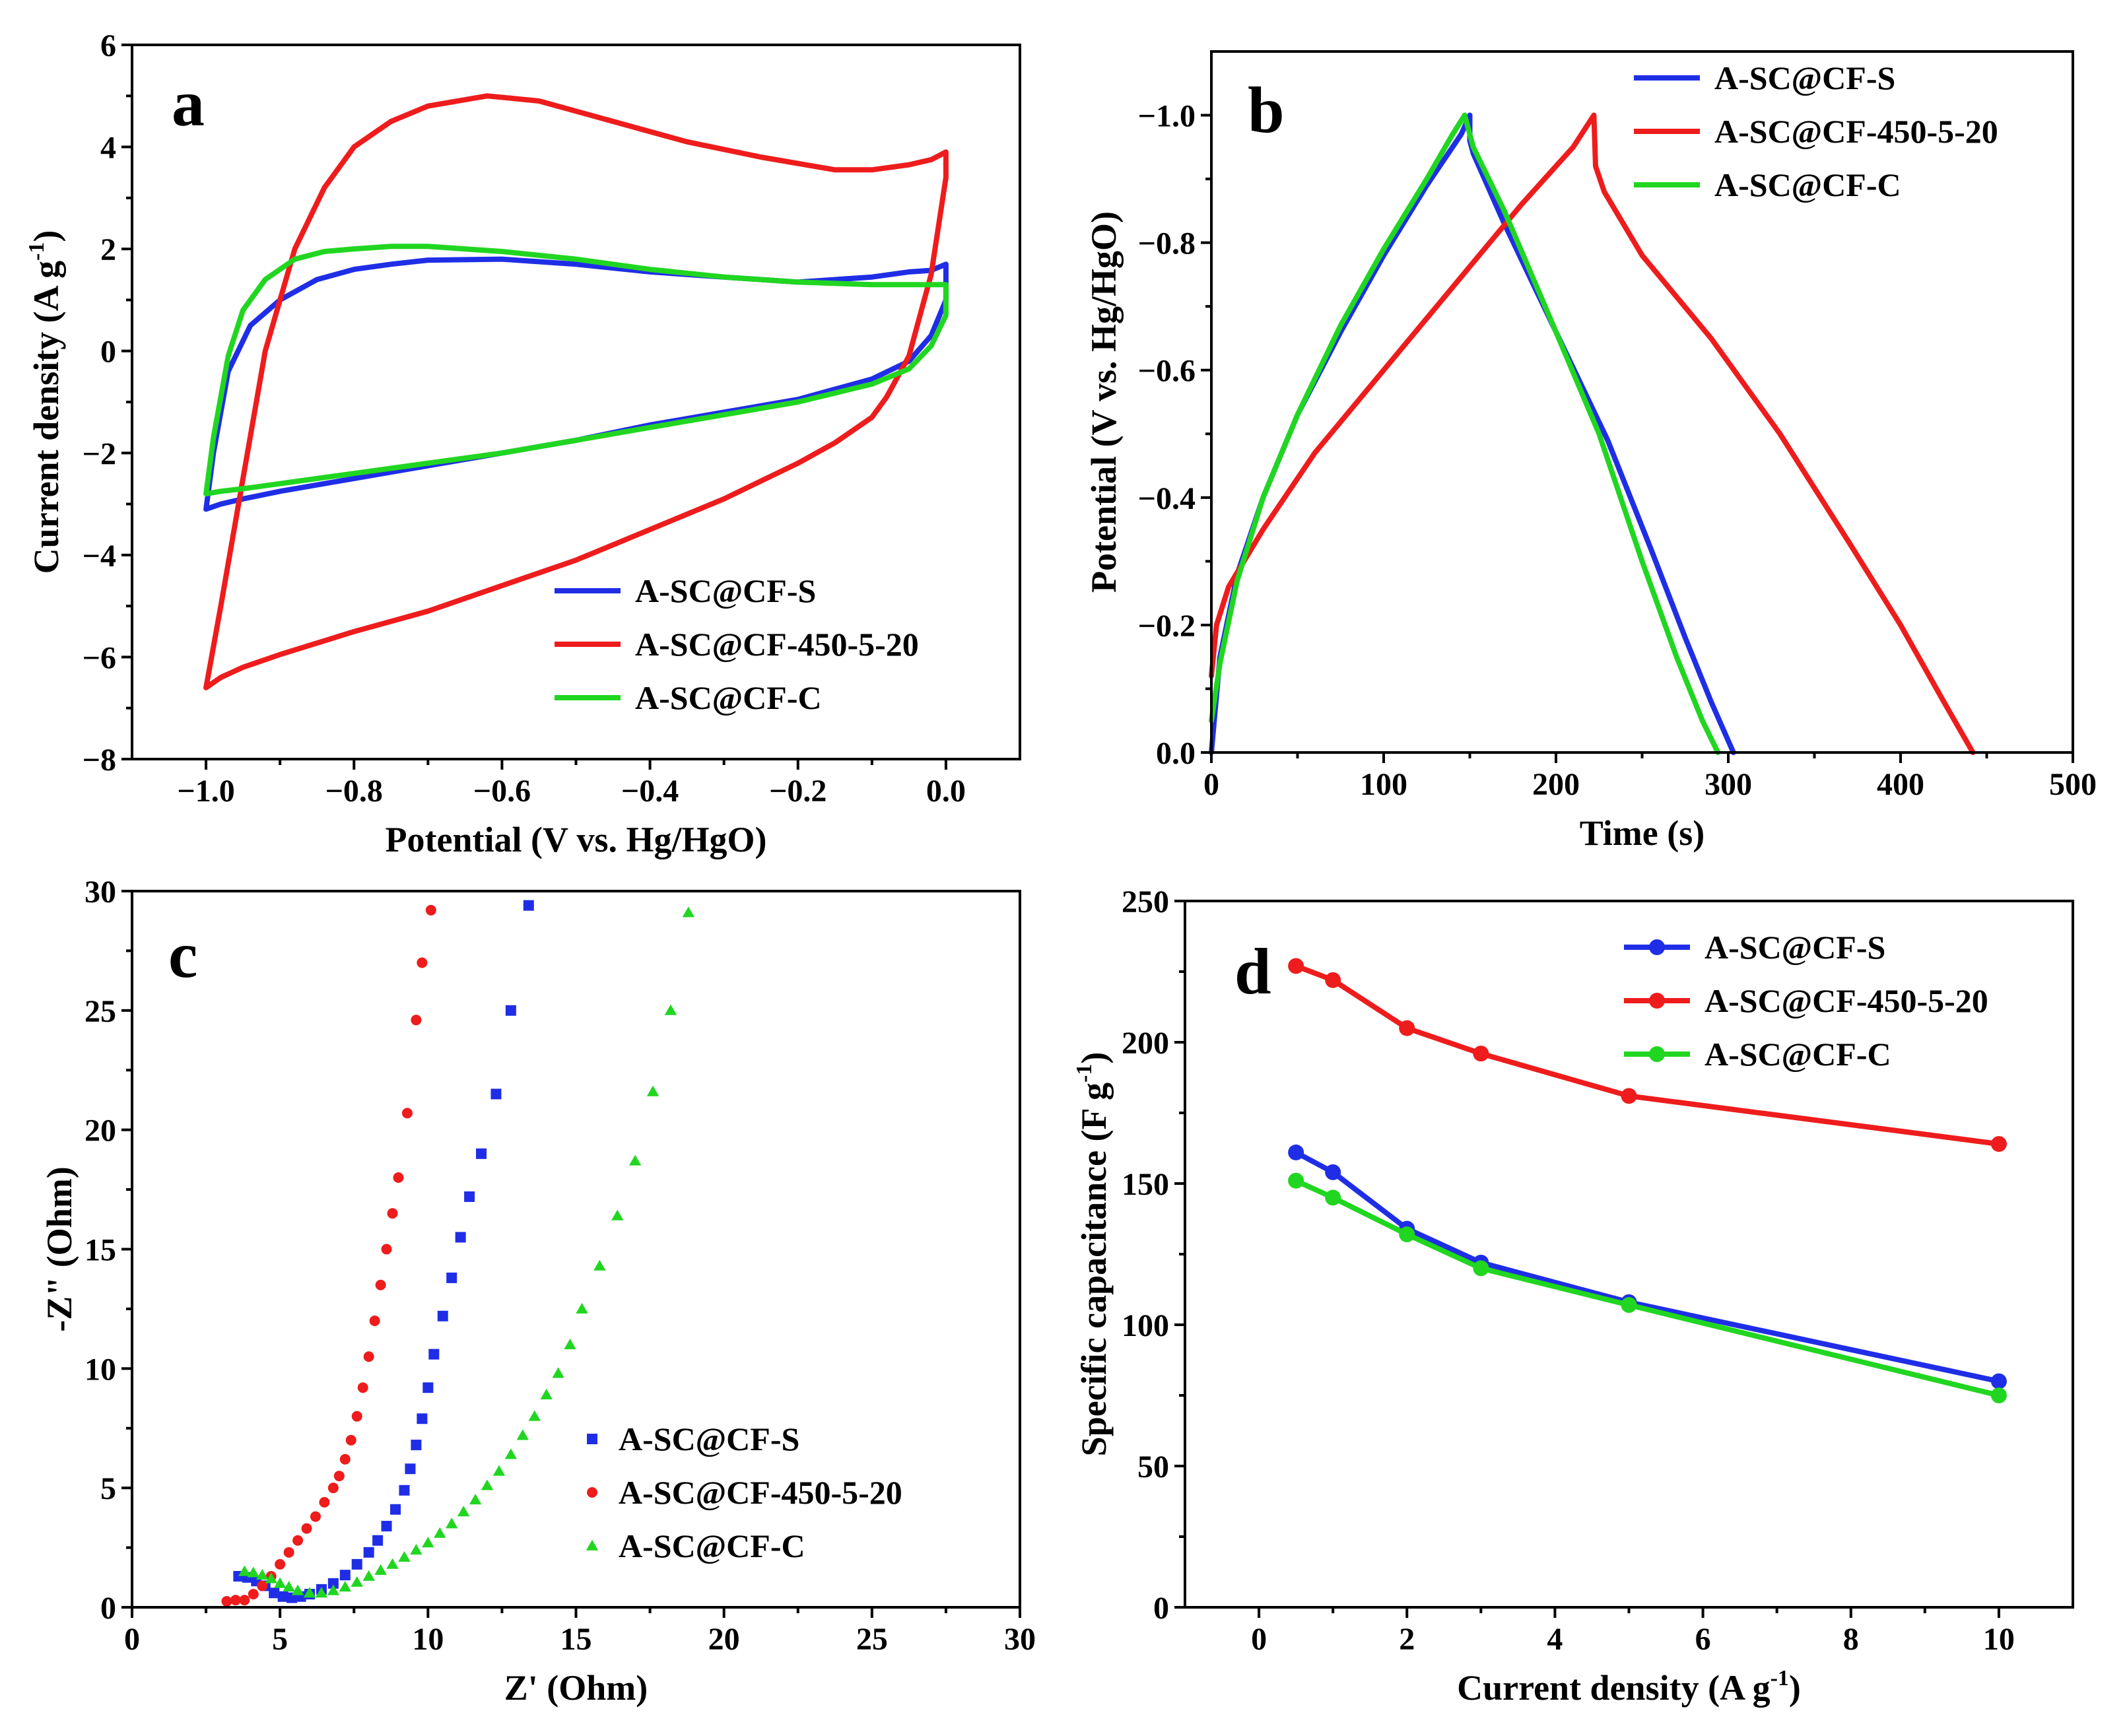 This screenshot has height=1736, width=2127. Describe the element at coordinates (1642, 833) in the screenshot. I see `x-axis-label-text: Time (s)` at that location.